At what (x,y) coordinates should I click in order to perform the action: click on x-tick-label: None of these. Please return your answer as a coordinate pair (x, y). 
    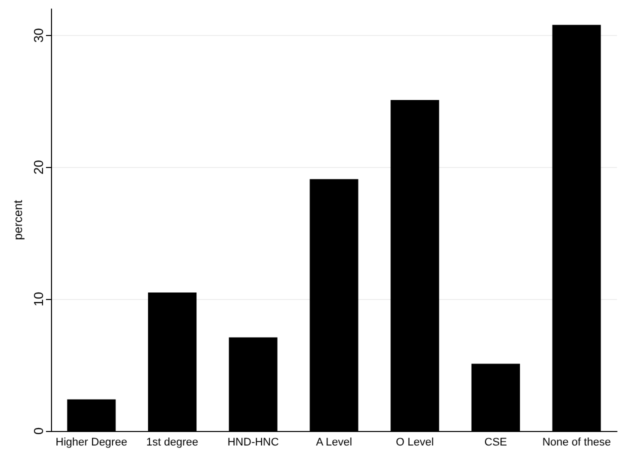
    Looking at the image, I should click on (576, 442).